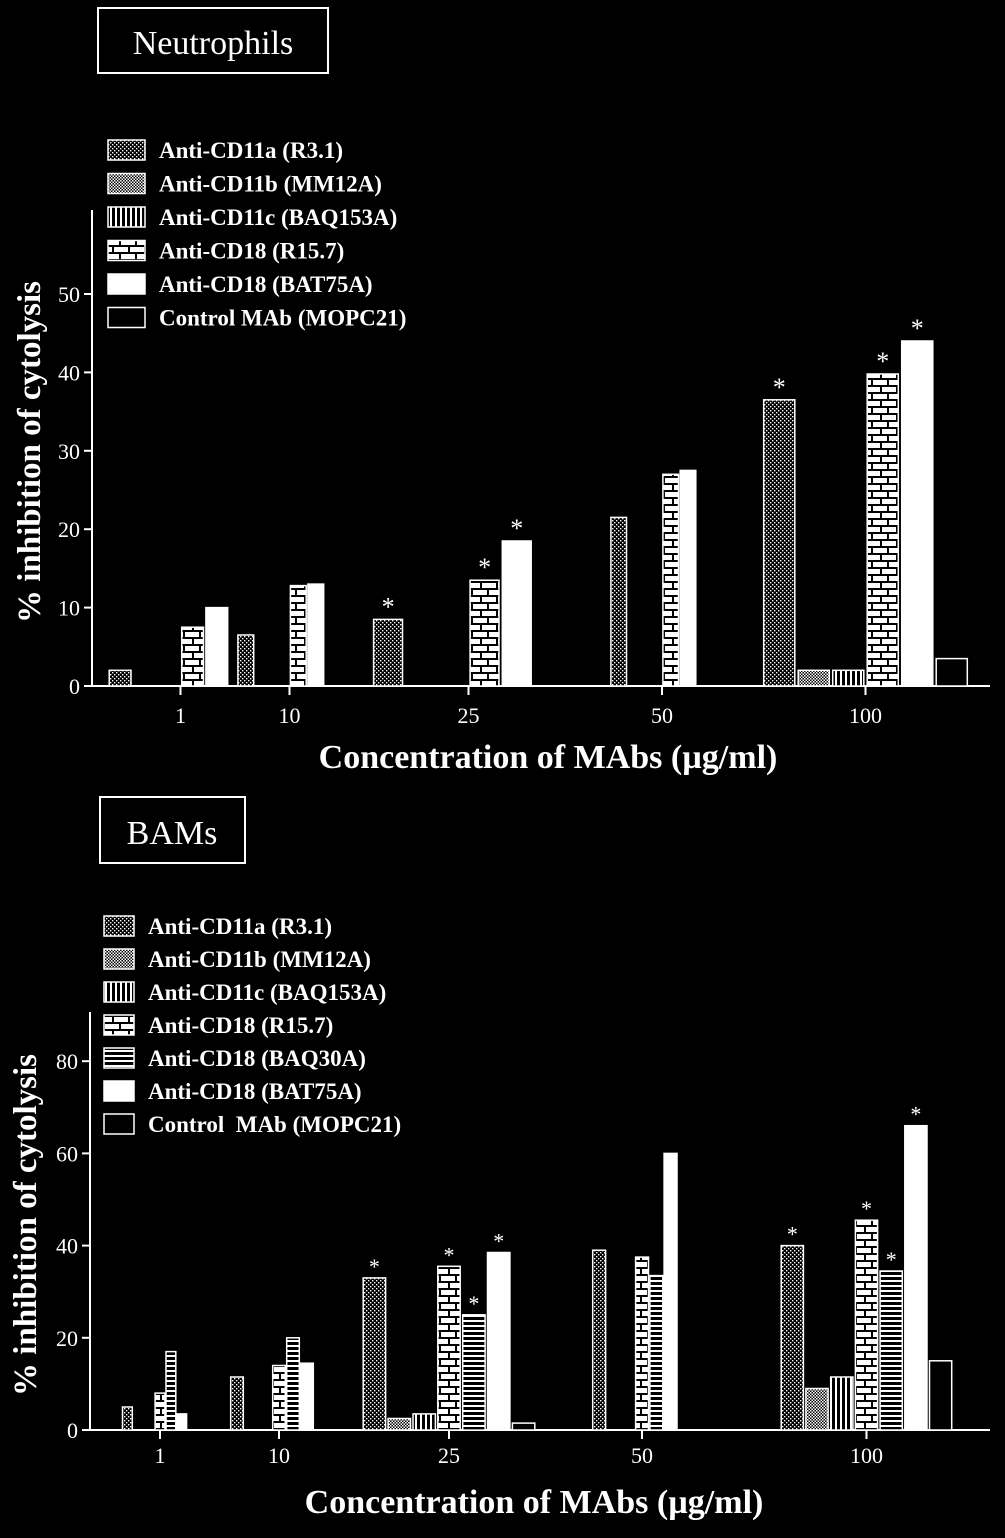  I want to click on x-ticks: 1 10 25 50 100, so click(528, 707).